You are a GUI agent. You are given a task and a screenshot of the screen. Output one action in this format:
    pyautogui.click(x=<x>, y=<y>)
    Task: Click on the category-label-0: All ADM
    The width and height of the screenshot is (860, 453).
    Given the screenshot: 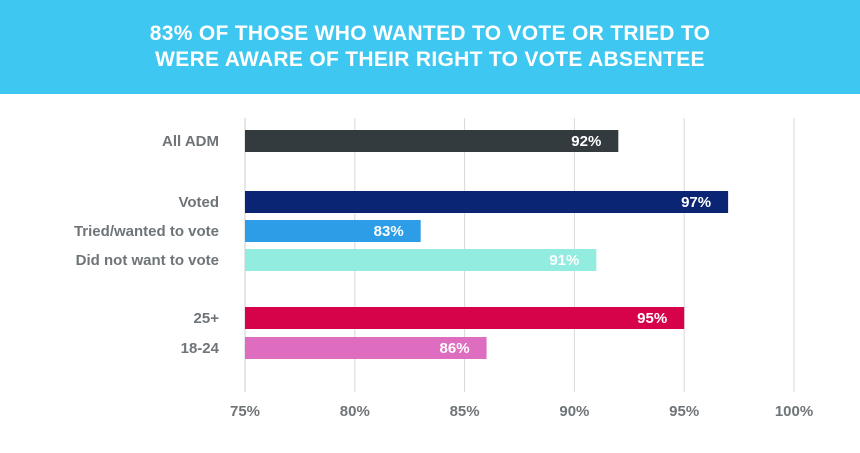 What is the action you would take?
    pyautogui.click(x=190, y=141)
    